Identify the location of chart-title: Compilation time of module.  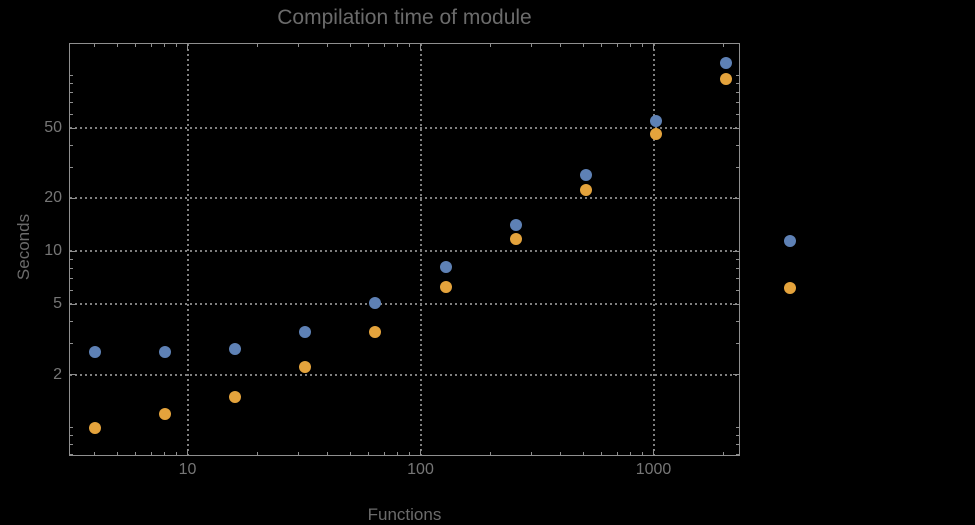
(404, 17).